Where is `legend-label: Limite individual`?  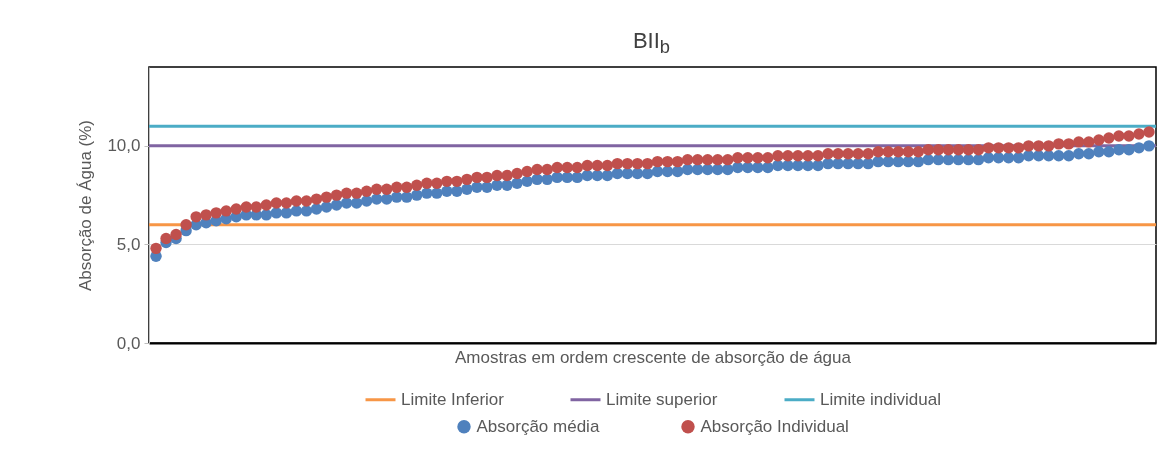 legend-label: Limite individual is located at coordinates (880, 399).